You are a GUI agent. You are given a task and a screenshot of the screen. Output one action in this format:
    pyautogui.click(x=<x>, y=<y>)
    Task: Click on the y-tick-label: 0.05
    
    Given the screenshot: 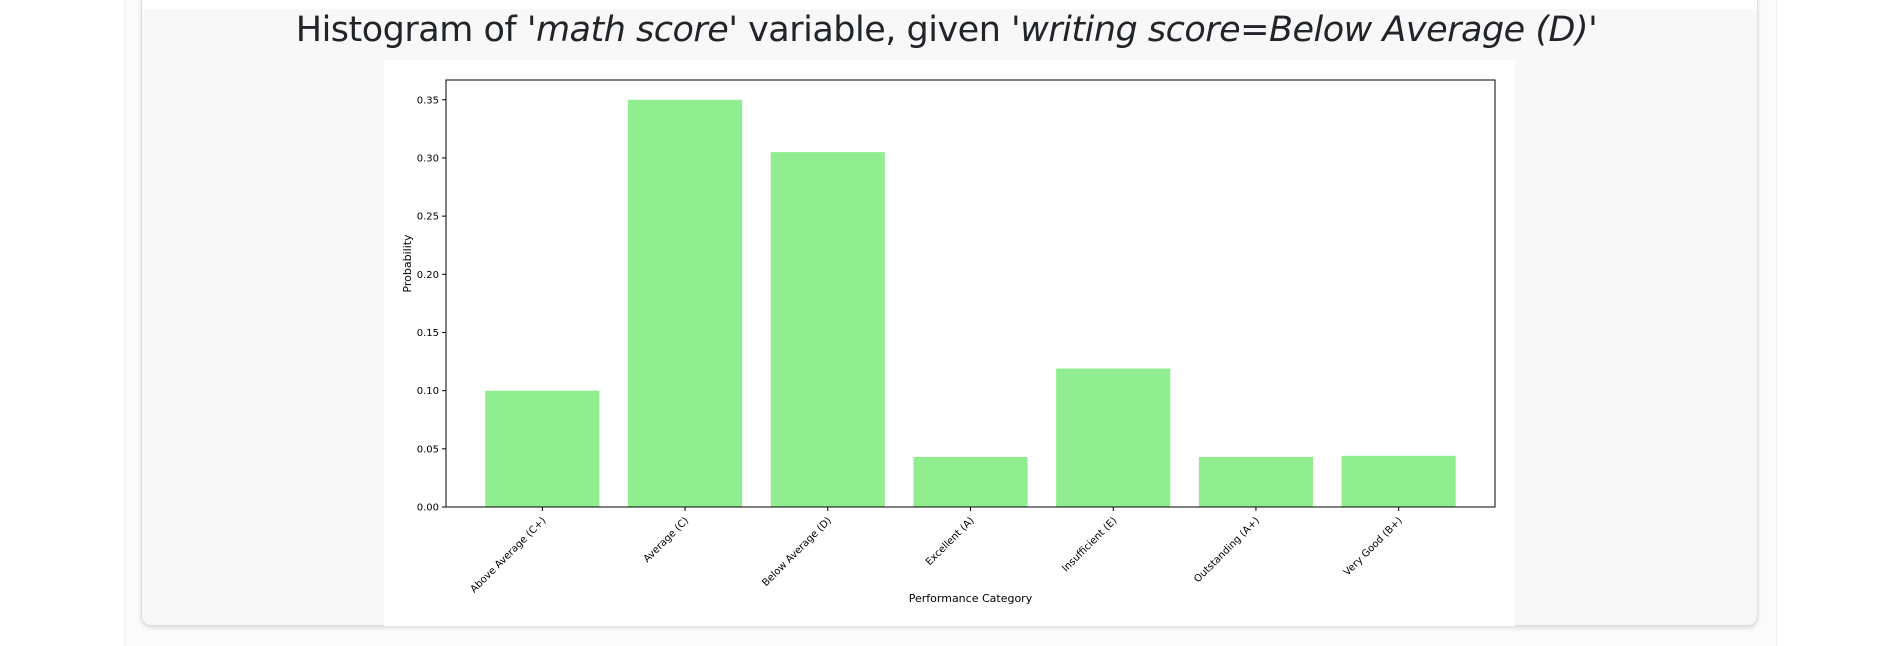 What is the action you would take?
    pyautogui.click(x=428, y=449)
    